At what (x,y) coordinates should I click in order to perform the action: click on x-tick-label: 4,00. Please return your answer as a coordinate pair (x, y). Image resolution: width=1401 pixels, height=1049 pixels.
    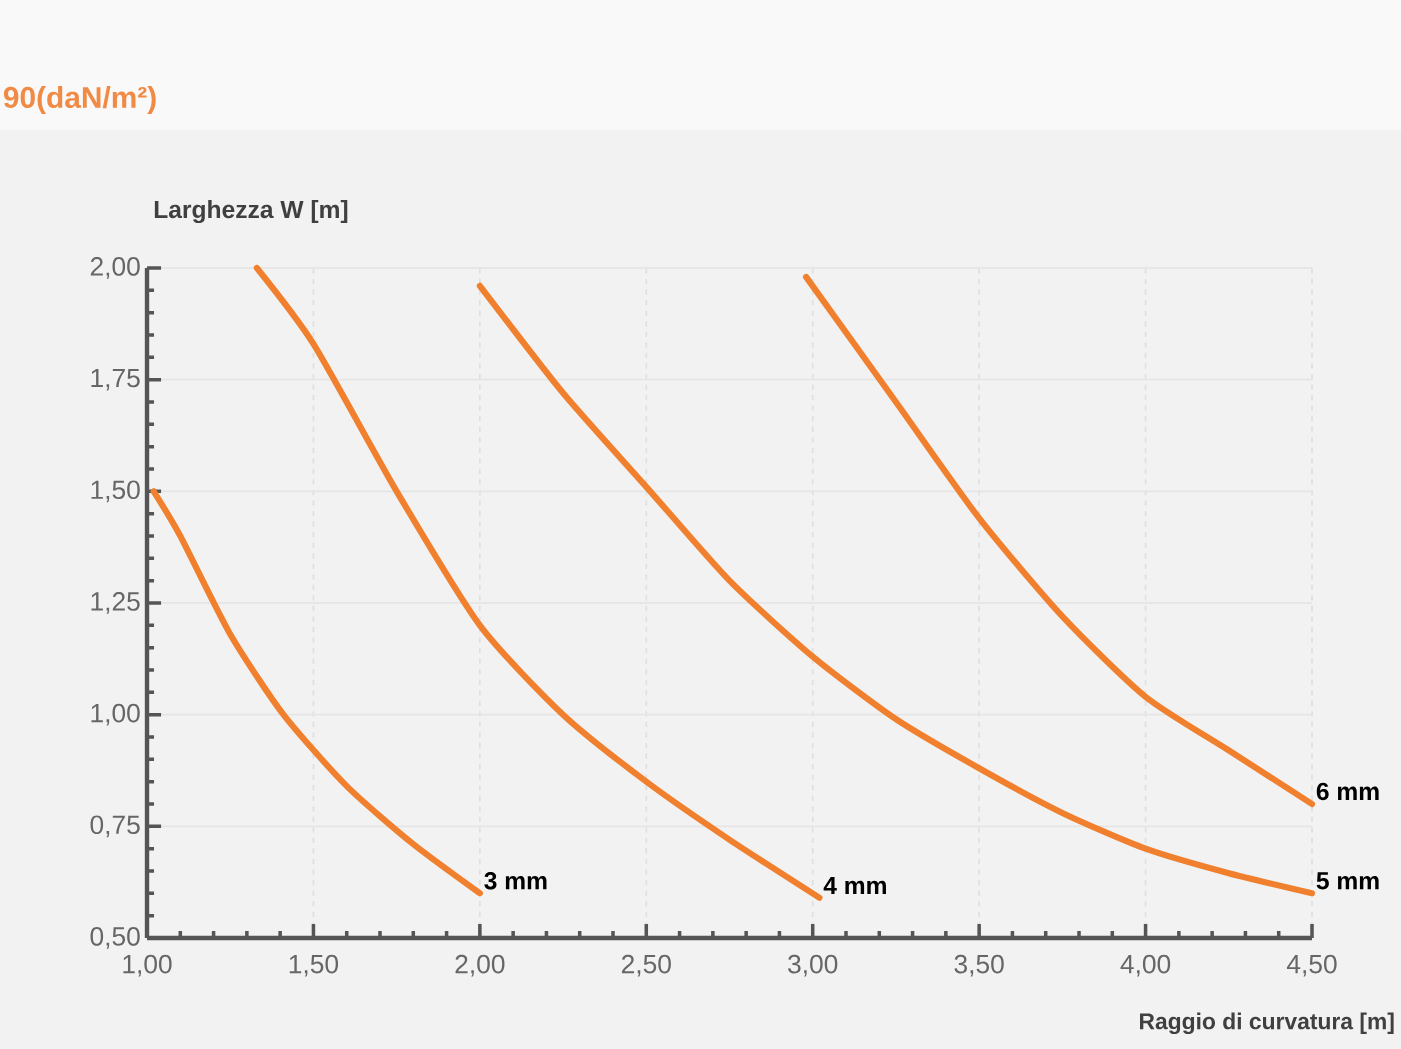
    Looking at the image, I should click on (1145, 965).